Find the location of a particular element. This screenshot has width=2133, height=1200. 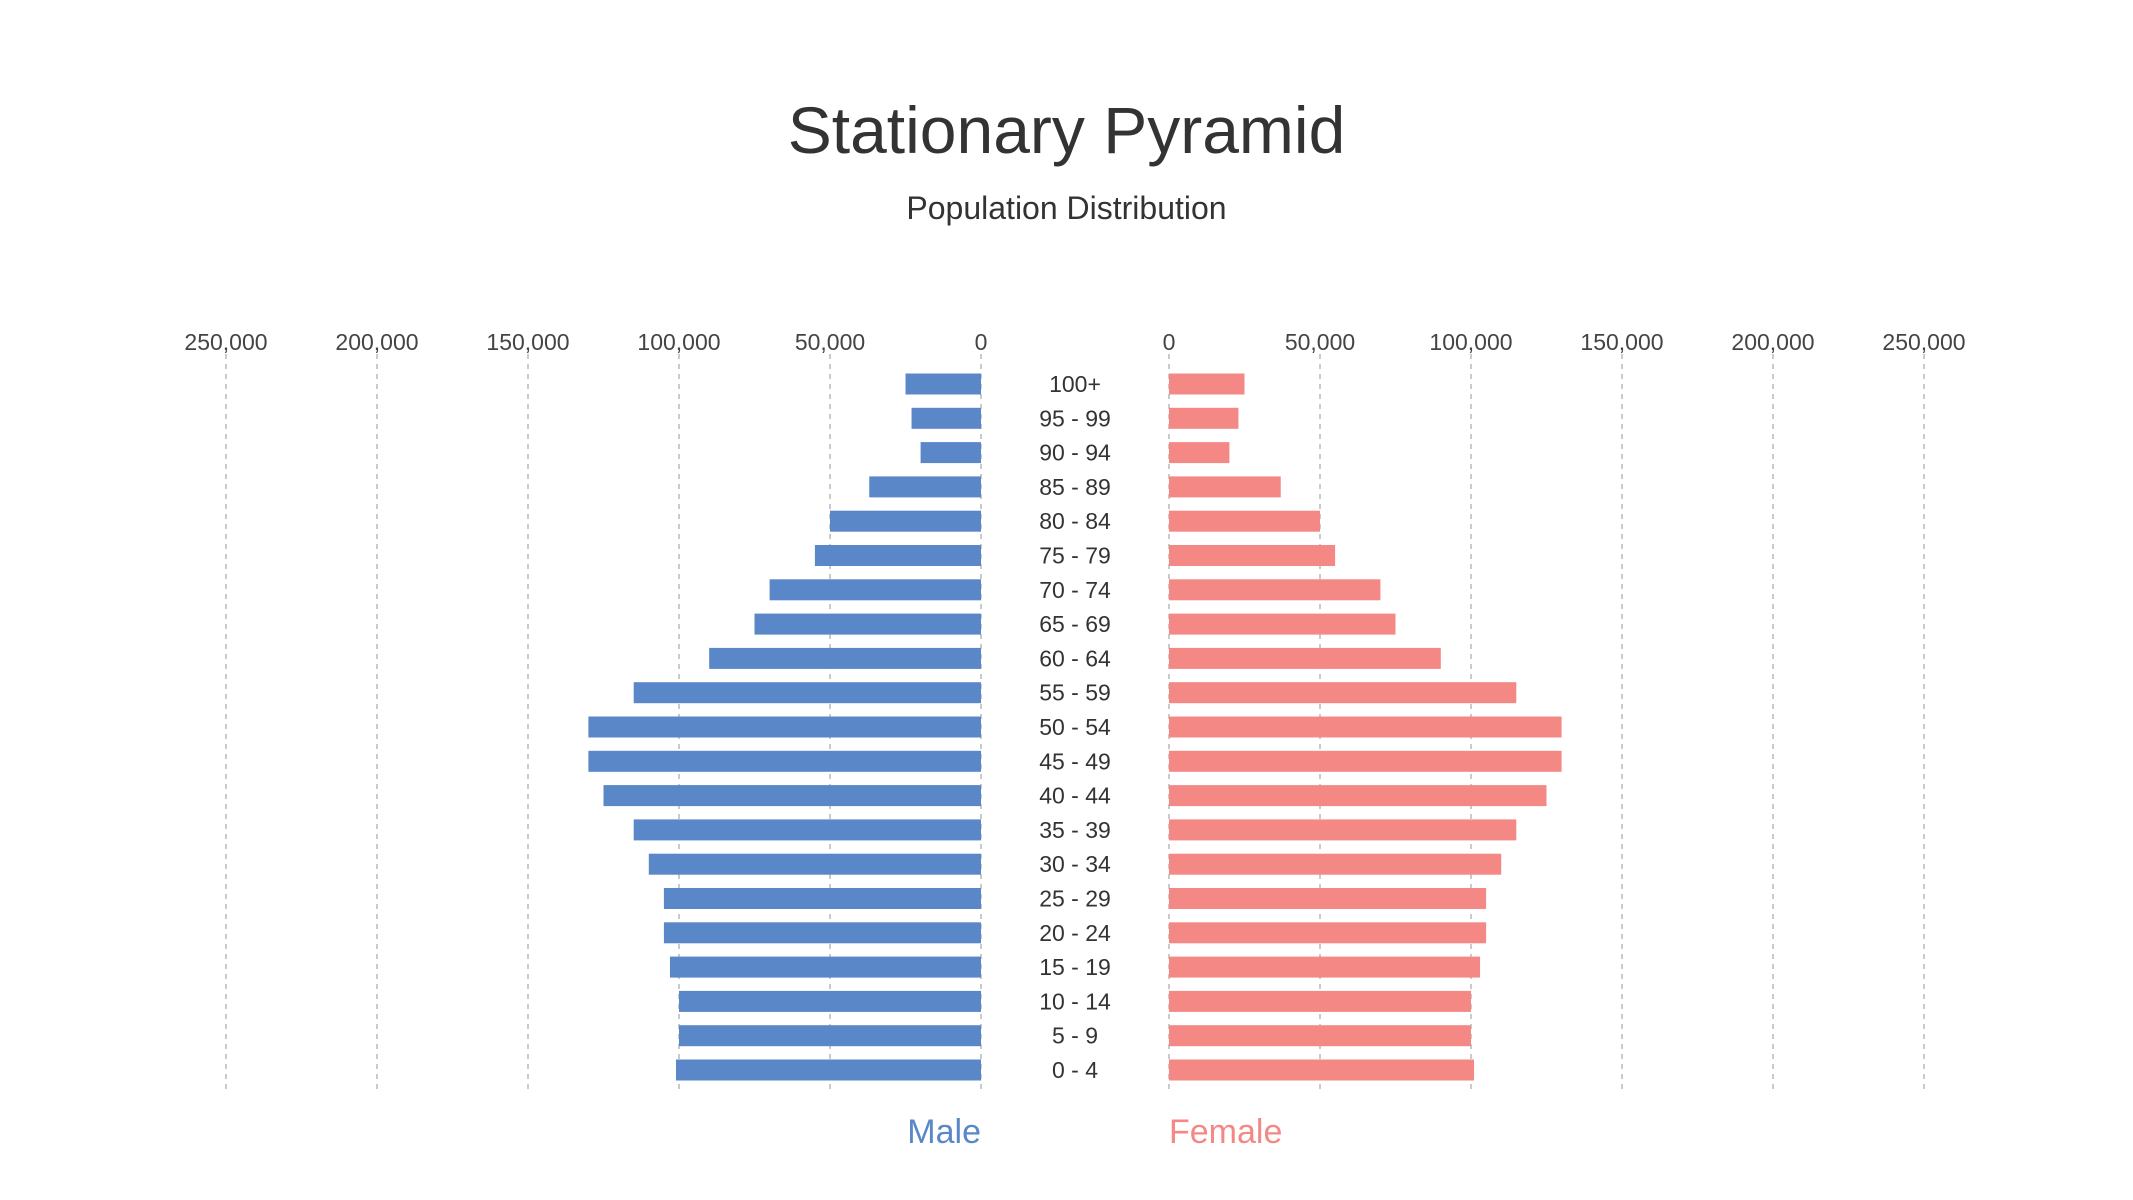

tick-label-left-200000: 200,000 is located at coordinates (376, 342).